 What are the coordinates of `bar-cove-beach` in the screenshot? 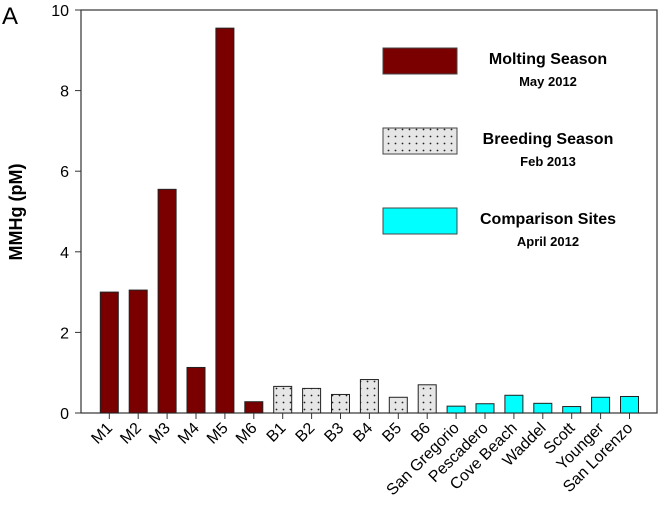 It's located at (514, 404).